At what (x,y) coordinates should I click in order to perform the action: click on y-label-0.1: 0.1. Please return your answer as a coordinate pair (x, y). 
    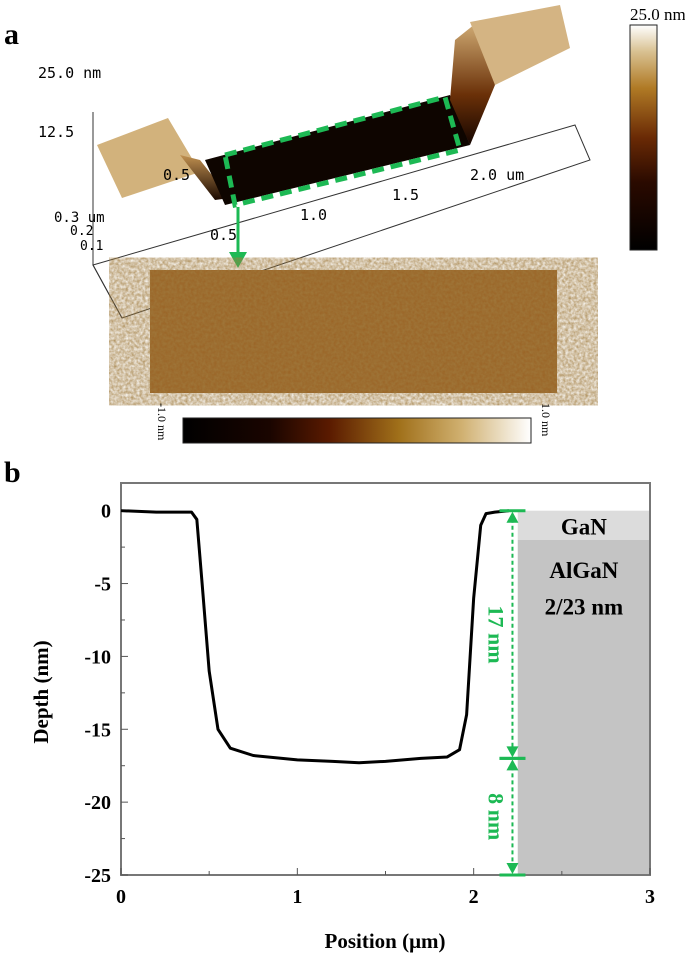
    Looking at the image, I should click on (91, 246).